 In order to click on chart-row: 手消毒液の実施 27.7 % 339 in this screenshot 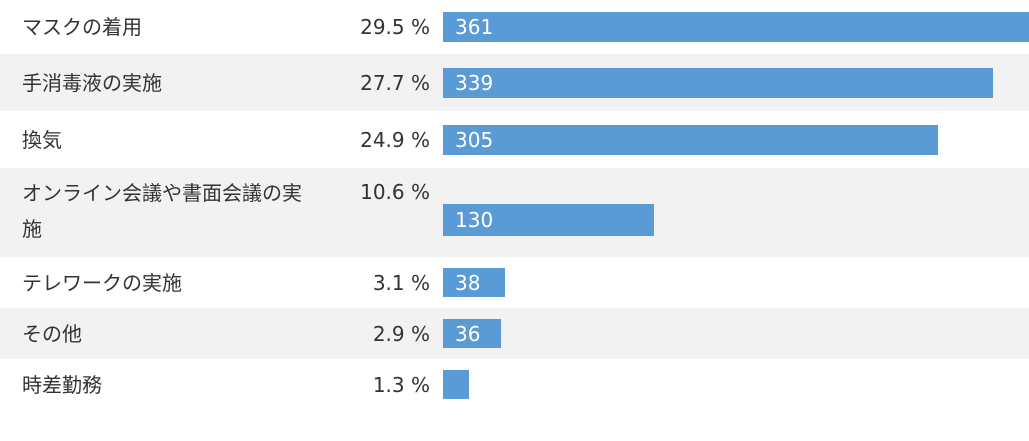, I will do `click(514, 82)`.